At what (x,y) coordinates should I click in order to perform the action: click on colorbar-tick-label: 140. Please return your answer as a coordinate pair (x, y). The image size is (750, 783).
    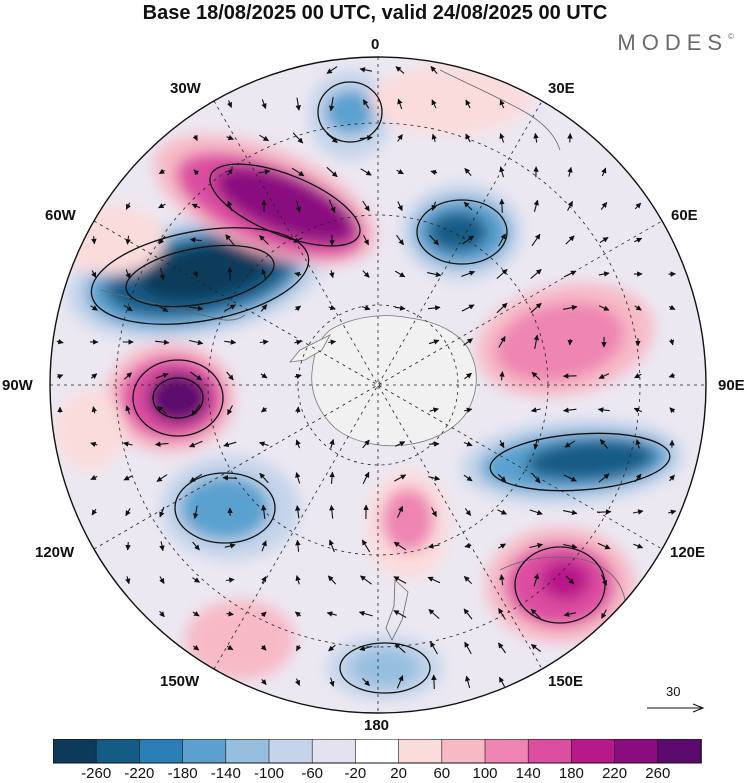
    Looking at the image, I should click on (528, 773).